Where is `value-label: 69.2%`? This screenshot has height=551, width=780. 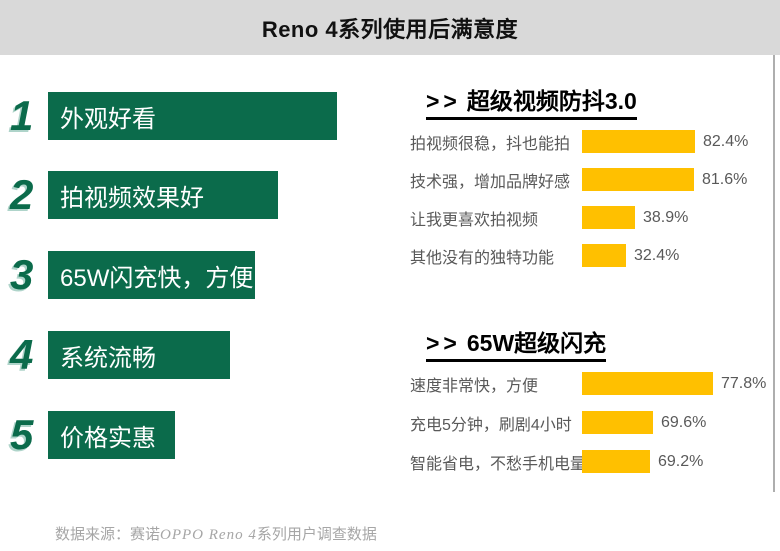
value-label: 69.2% is located at coordinates (681, 461).